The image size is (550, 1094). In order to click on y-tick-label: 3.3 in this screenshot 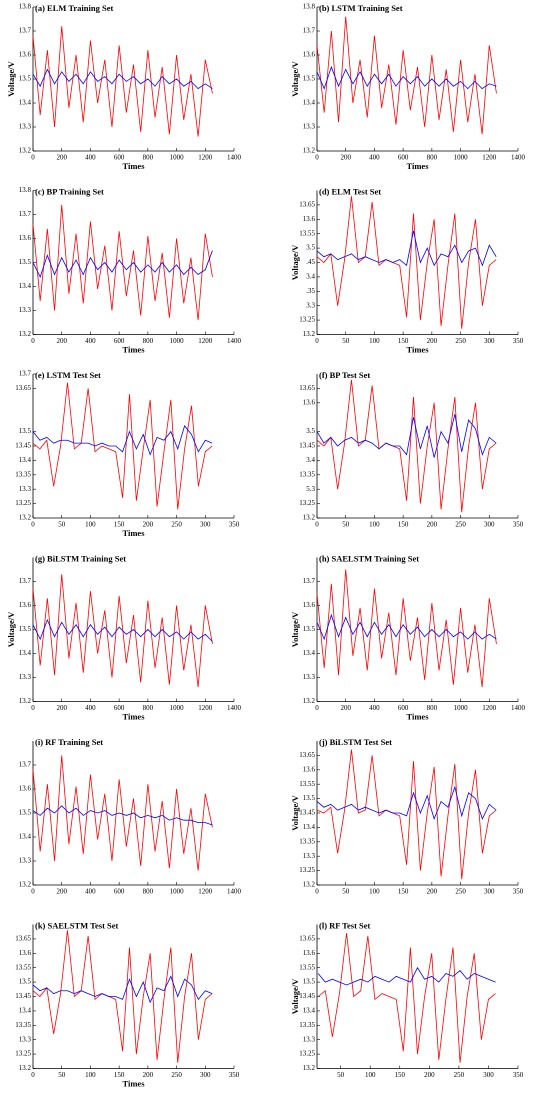, I will do `click(310, 305)`.